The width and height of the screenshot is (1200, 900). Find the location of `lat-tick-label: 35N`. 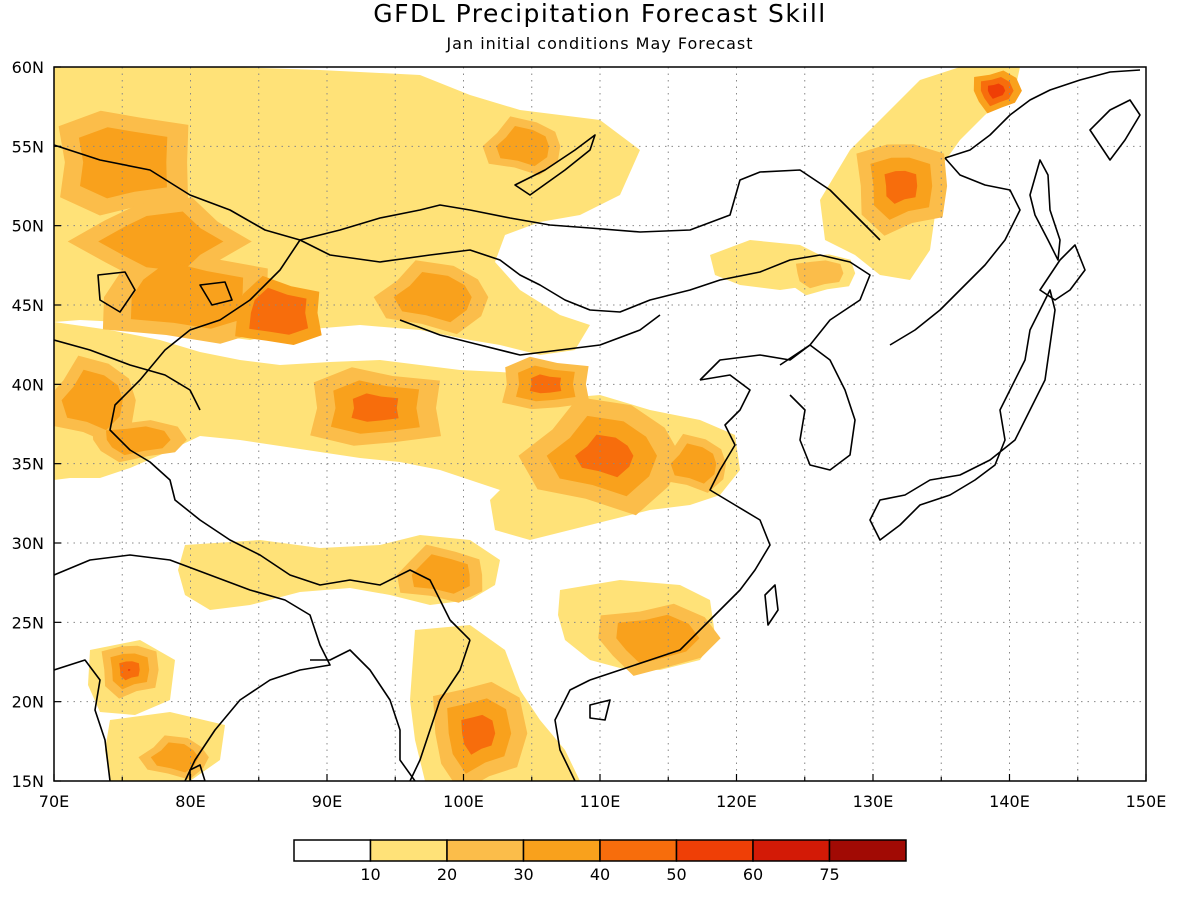

lat-tick-label: 35N is located at coordinates (28, 464).